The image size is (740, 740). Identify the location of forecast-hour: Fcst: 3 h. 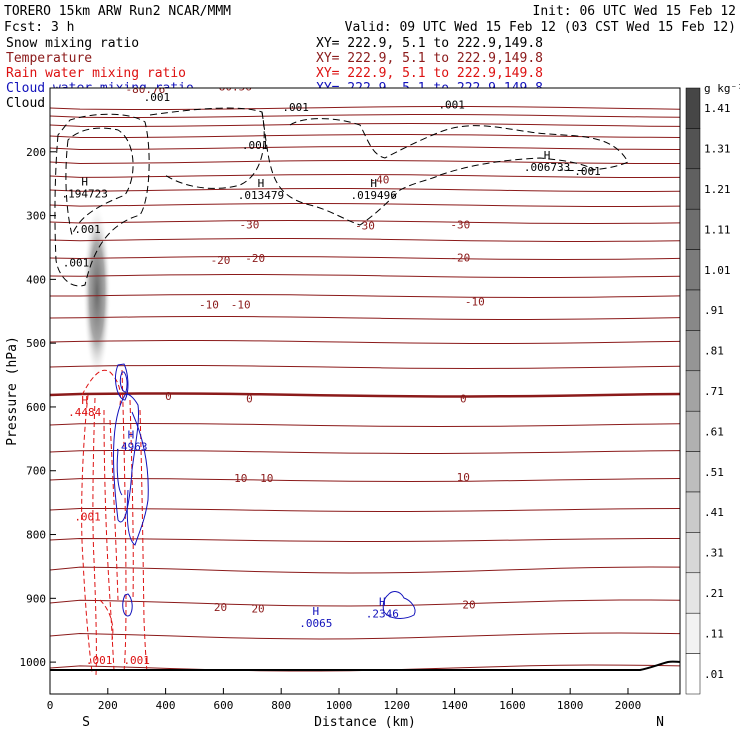
(39, 27).